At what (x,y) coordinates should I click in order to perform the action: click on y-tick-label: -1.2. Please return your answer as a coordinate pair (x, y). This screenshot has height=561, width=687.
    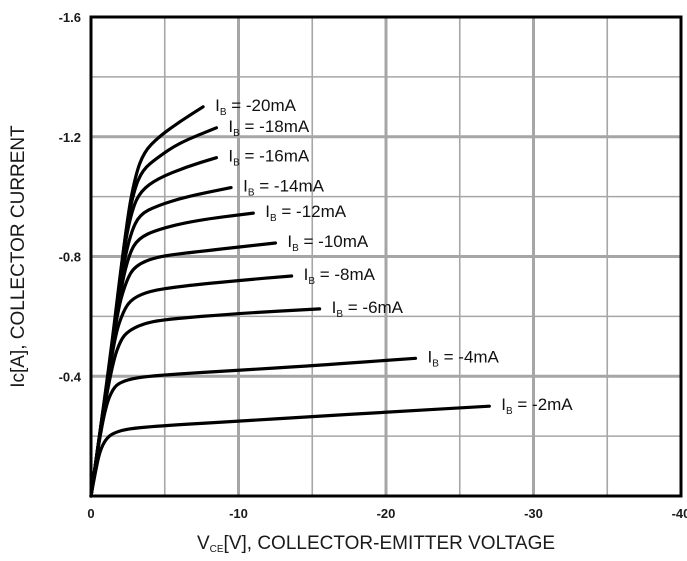
    Looking at the image, I should click on (70, 137).